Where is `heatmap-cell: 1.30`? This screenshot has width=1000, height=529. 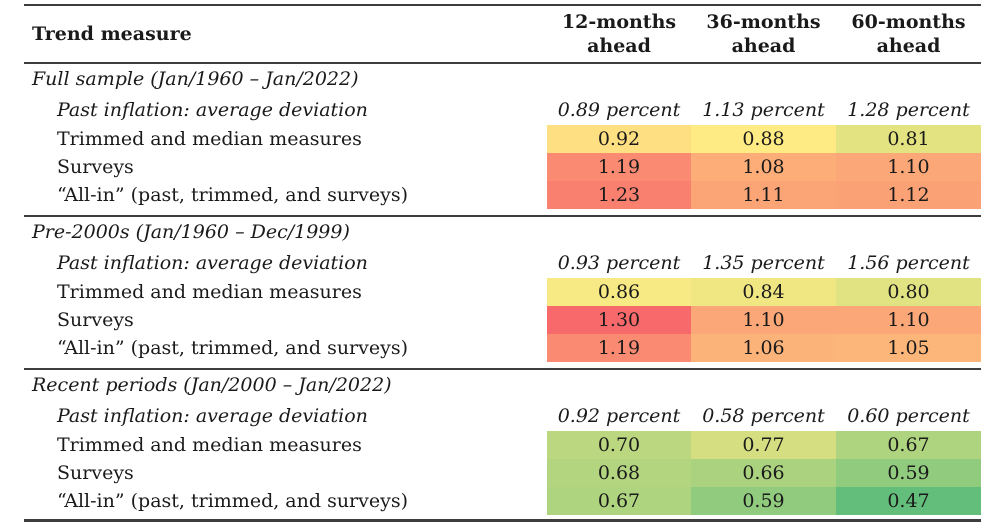
heatmap-cell: 1.30 is located at coordinates (619, 320).